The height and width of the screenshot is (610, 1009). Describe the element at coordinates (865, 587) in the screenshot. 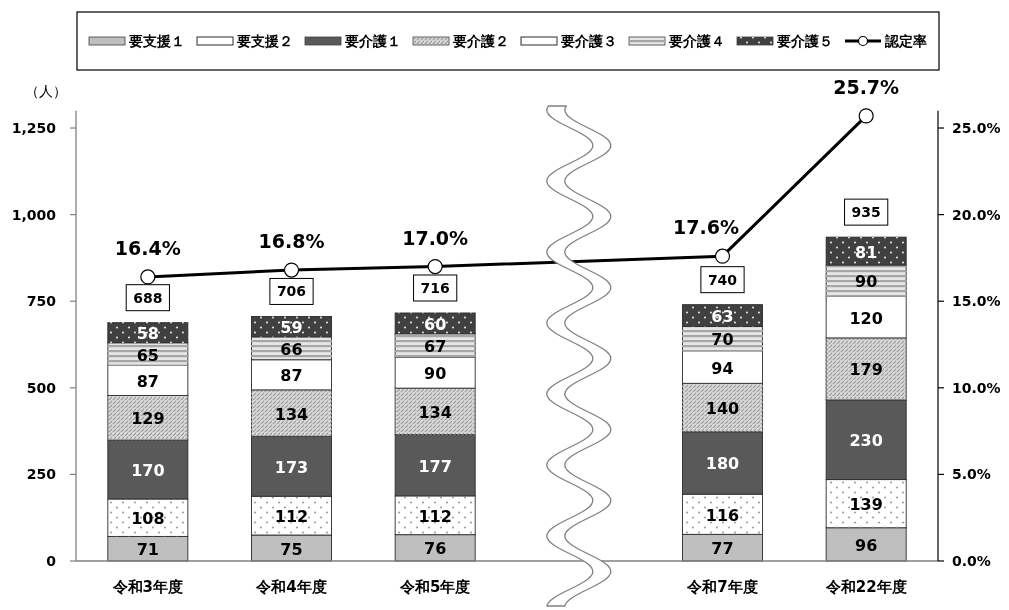

I see `x-tick-label: 令和22年度` at that location.